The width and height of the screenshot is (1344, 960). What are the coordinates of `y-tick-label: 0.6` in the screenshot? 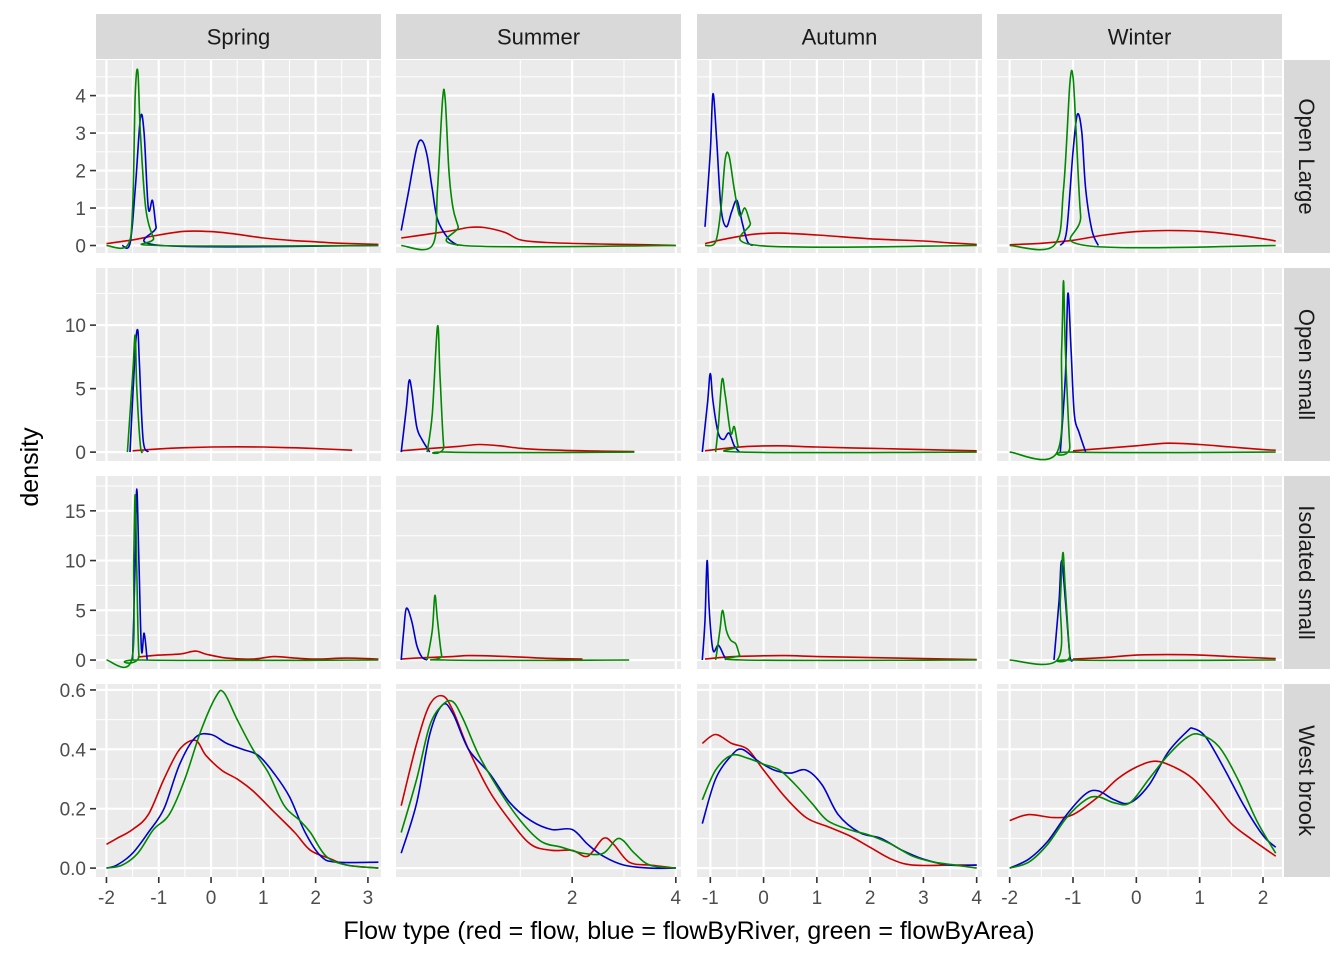 It's located at (73, 691).